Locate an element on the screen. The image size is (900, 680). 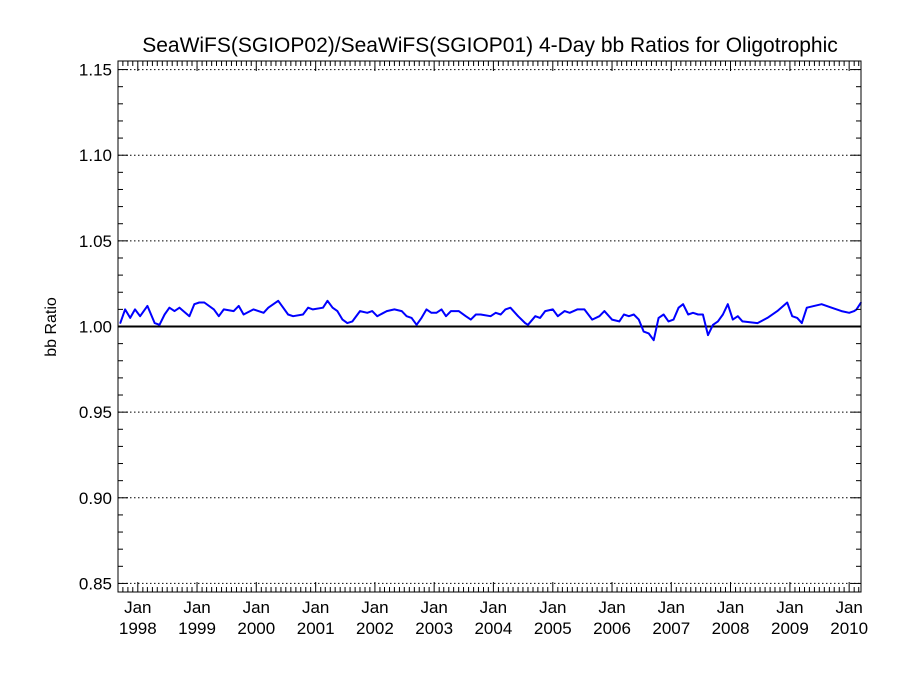
x-tick-label-year: 2001 is located at coordinates (316, 628).